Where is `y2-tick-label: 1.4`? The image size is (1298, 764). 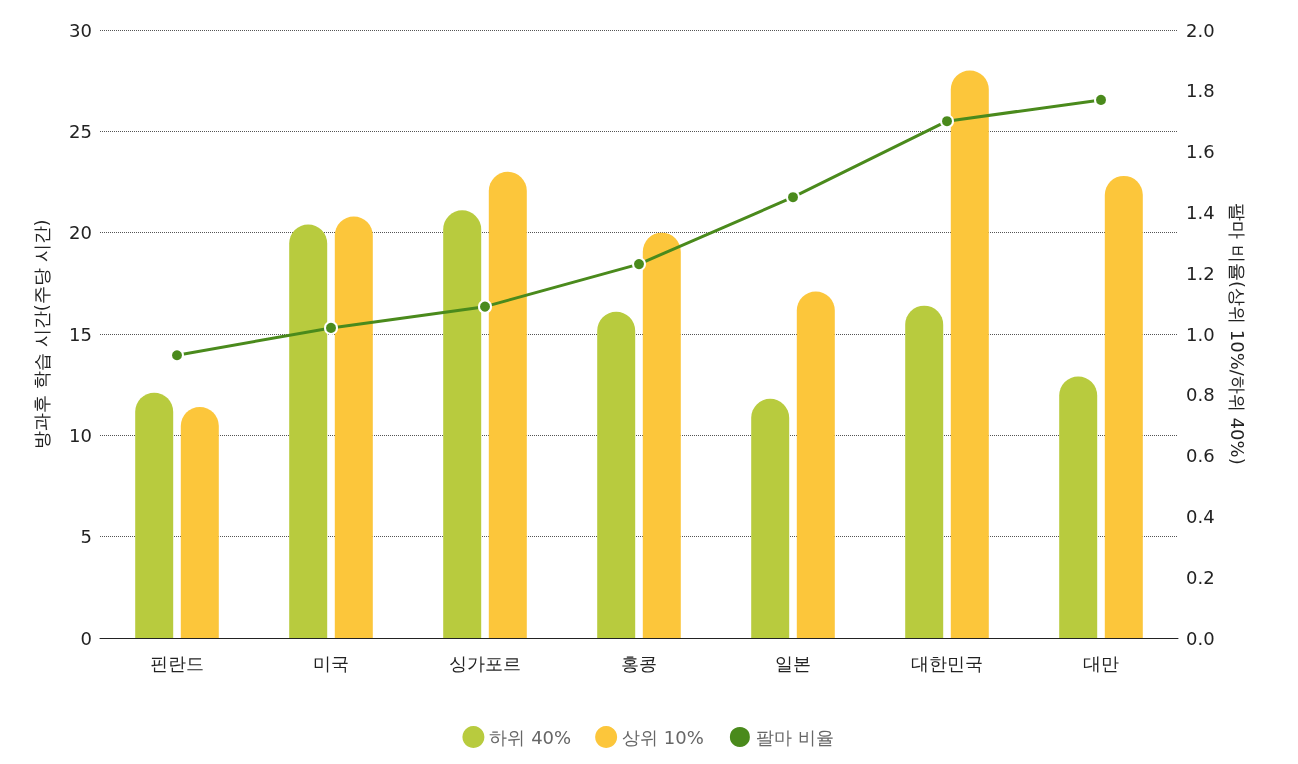
y2-tick-label: 1.4 is located at coordinates (1200, 212).